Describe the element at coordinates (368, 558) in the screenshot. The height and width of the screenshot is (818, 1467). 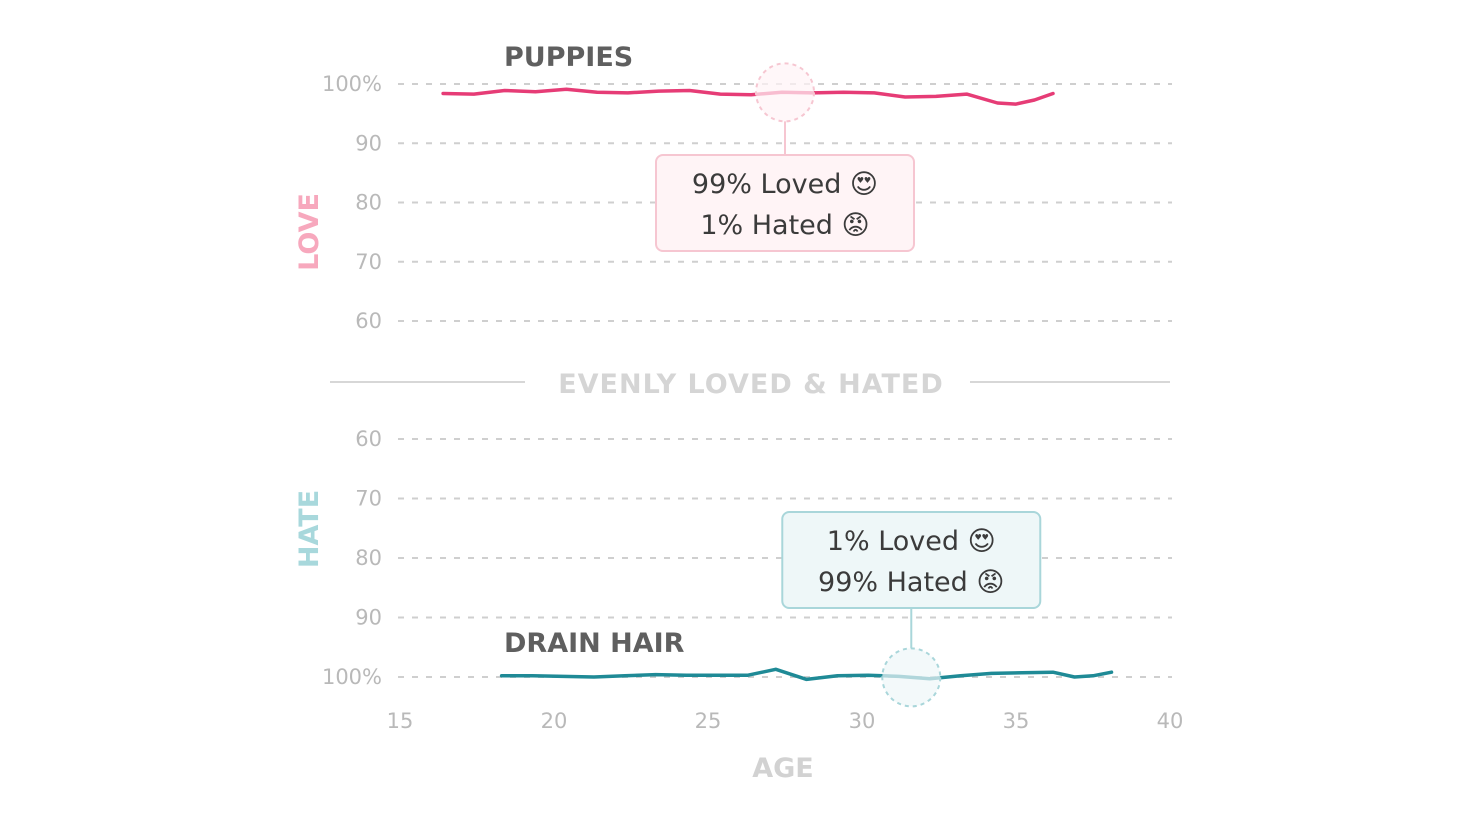
I see `hate-tick-label: 80` at that location.